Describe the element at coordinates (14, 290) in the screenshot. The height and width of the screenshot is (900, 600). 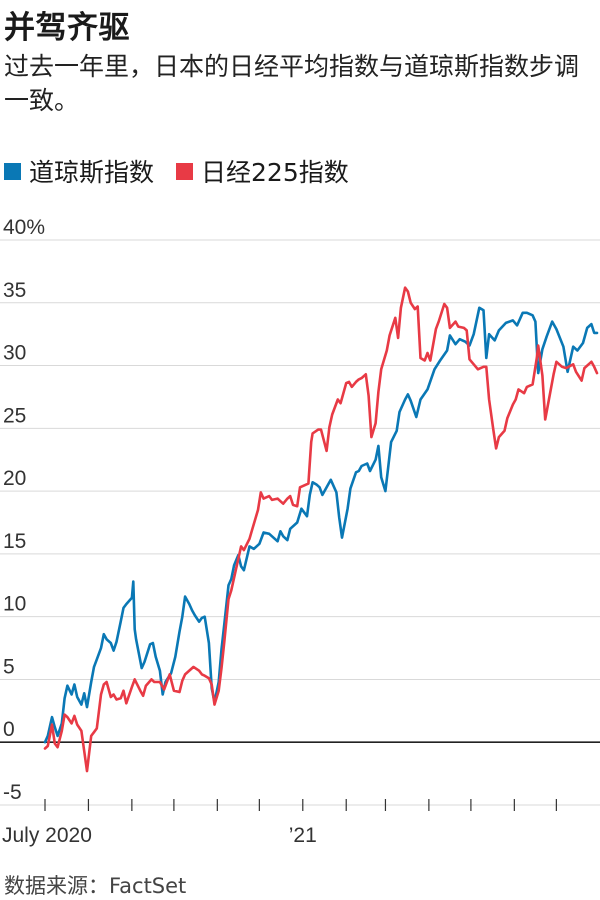
I see `y-tick-label: 35` at that location.